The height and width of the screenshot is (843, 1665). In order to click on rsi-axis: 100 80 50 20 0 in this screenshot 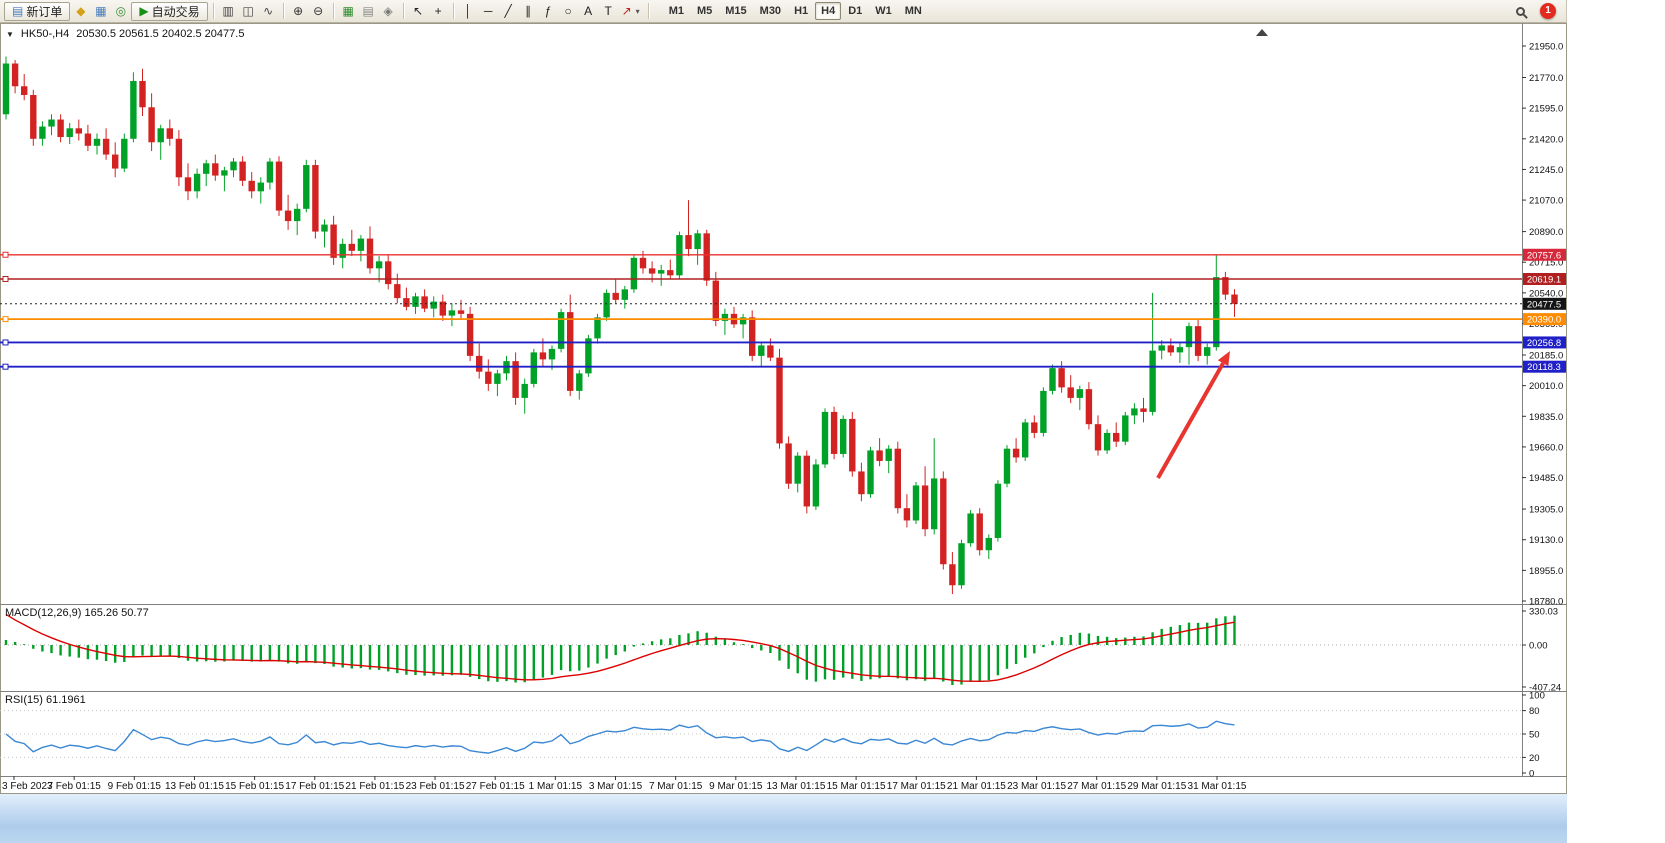, I will do `click(1533, 735)`.